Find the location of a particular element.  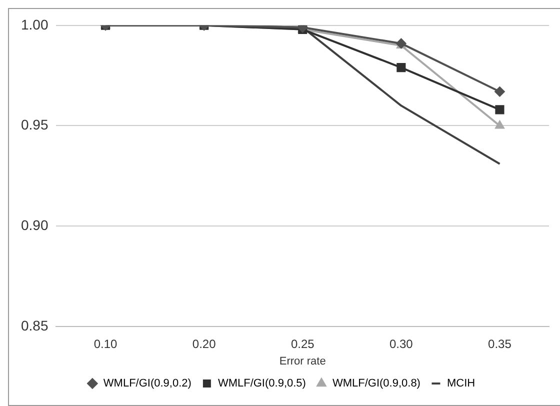

legend-label: WMLF/GI(0.9,0.2) is located at coordinates (147, 384).